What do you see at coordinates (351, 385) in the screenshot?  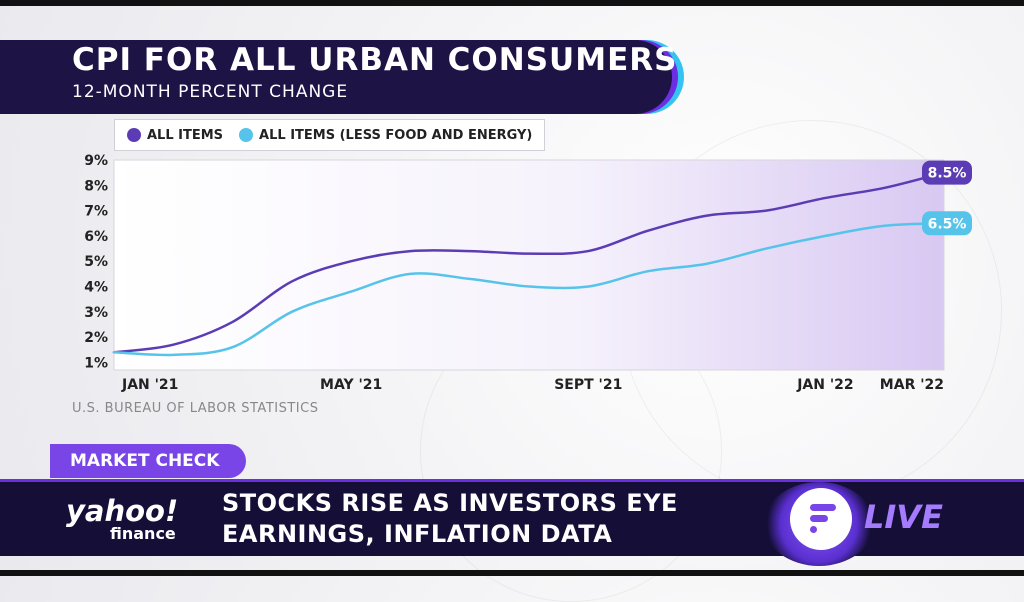 I see `x-tick-label: MAY '21` at bounding box center [351, 385].